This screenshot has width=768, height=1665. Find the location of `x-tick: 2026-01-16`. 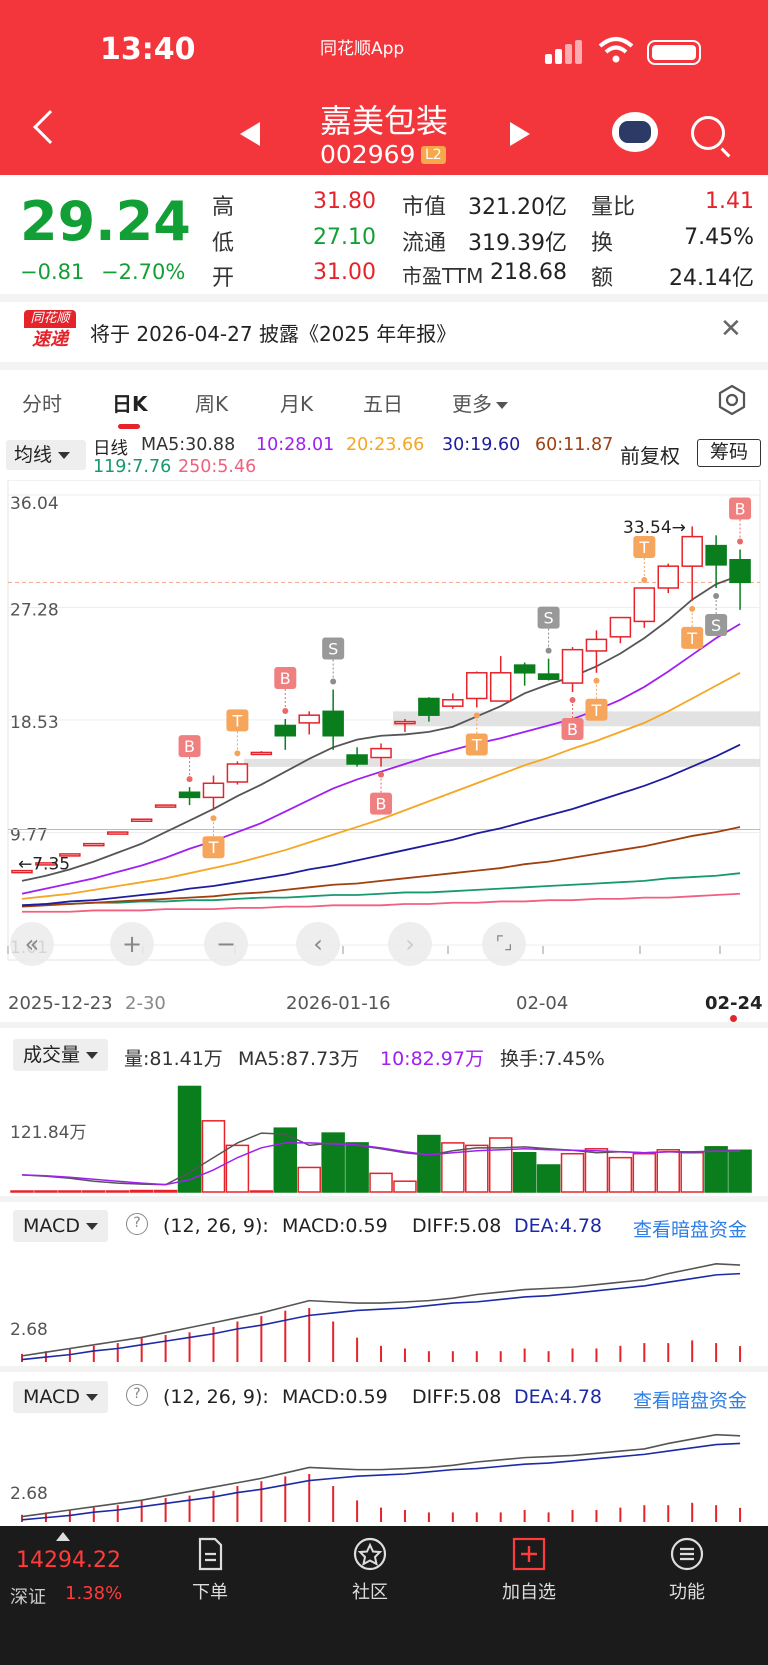

x-tick: 2026-01-16 is located at coordinates (338, 1003).